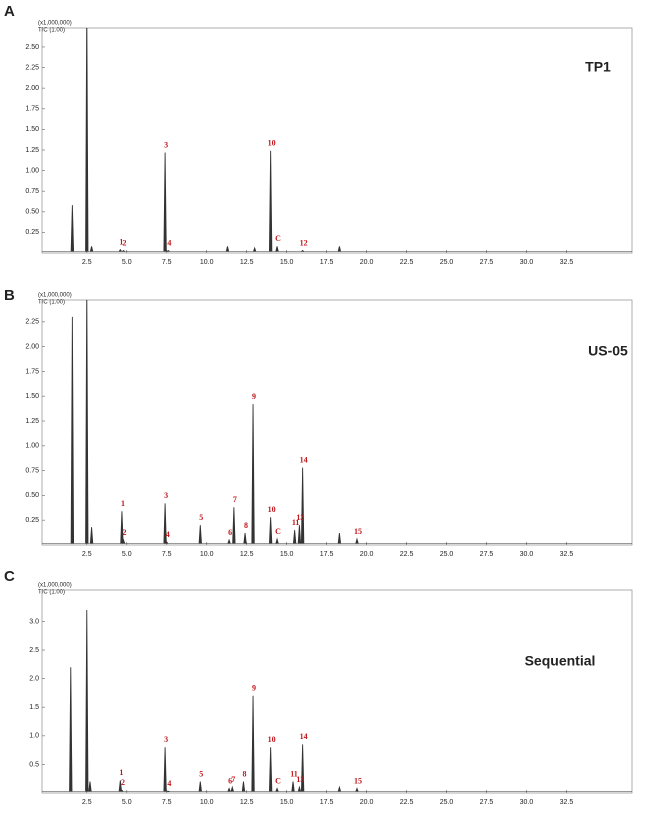  Describe the element at coordinates (32, 170) in the screenshot. I see `y-tick-label: 1.00` at that location.